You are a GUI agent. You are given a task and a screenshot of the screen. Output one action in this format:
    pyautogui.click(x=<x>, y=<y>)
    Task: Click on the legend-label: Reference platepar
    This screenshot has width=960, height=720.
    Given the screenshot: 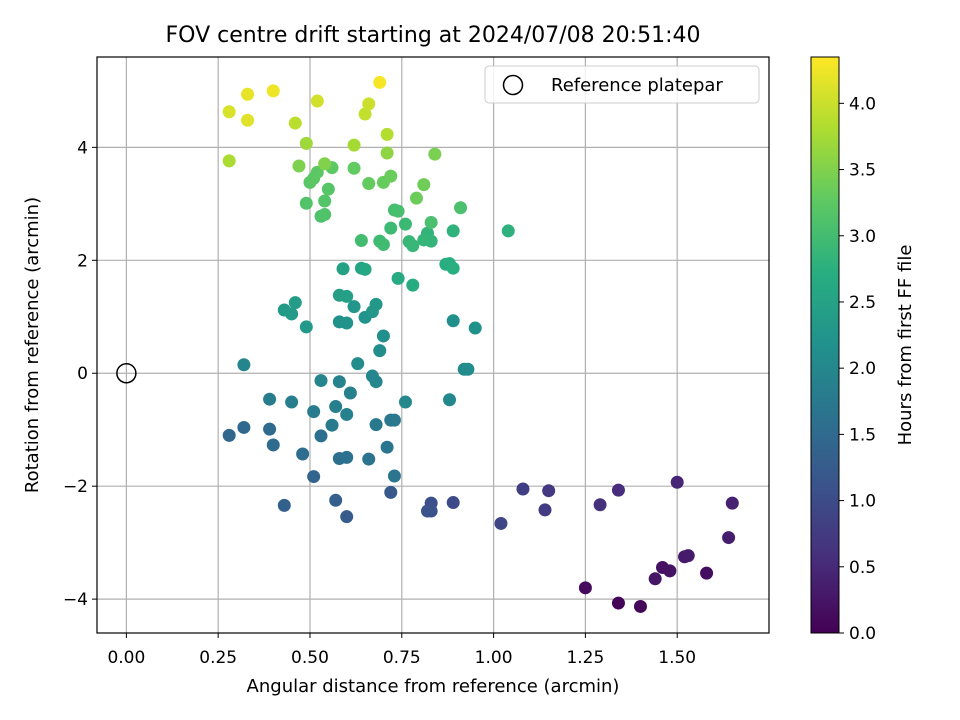 What is the action you would take?
    pyautogui.click(x=637, y=85)
    